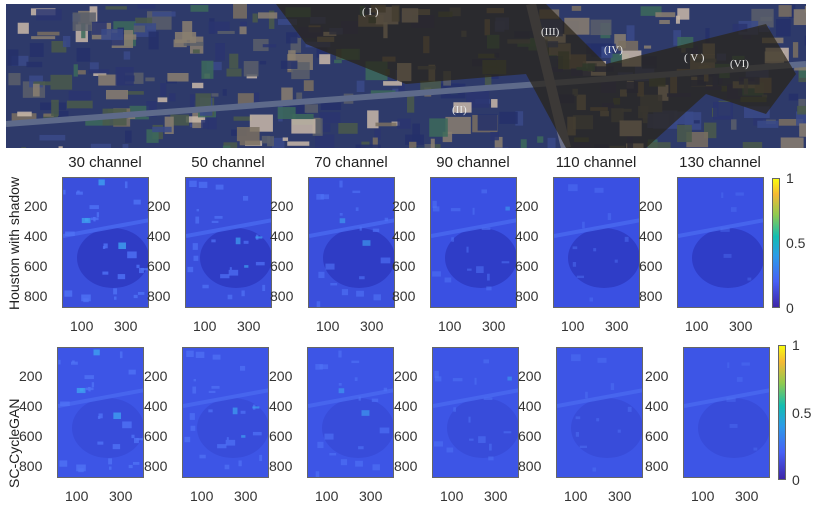 The image size is (818, 516). What do you see at coordinates (796, 243) in the screenshot?
I see `colorbar-tick-label: 0.5` at bounding box center [796, 243].